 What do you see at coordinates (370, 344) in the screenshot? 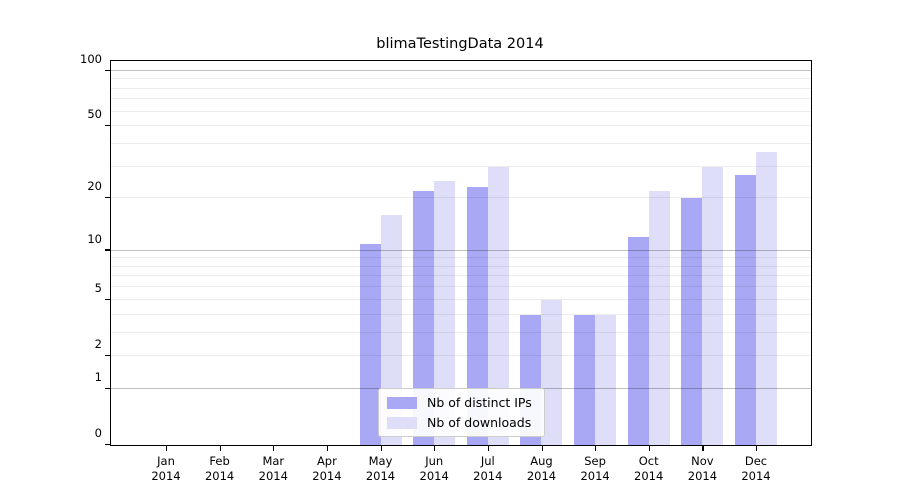
I see `bar-ips-may` at bounding box center [370, 344].